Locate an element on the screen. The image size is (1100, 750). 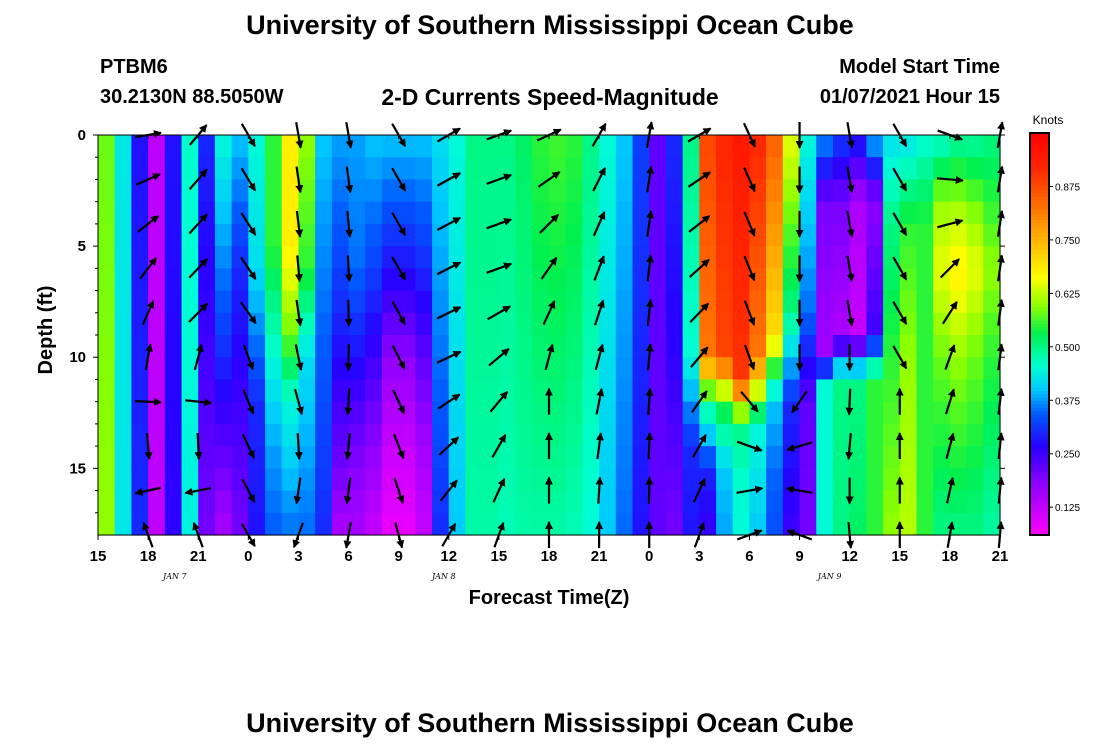
date-label: JAN 9 is located at coordinates (829, 576).